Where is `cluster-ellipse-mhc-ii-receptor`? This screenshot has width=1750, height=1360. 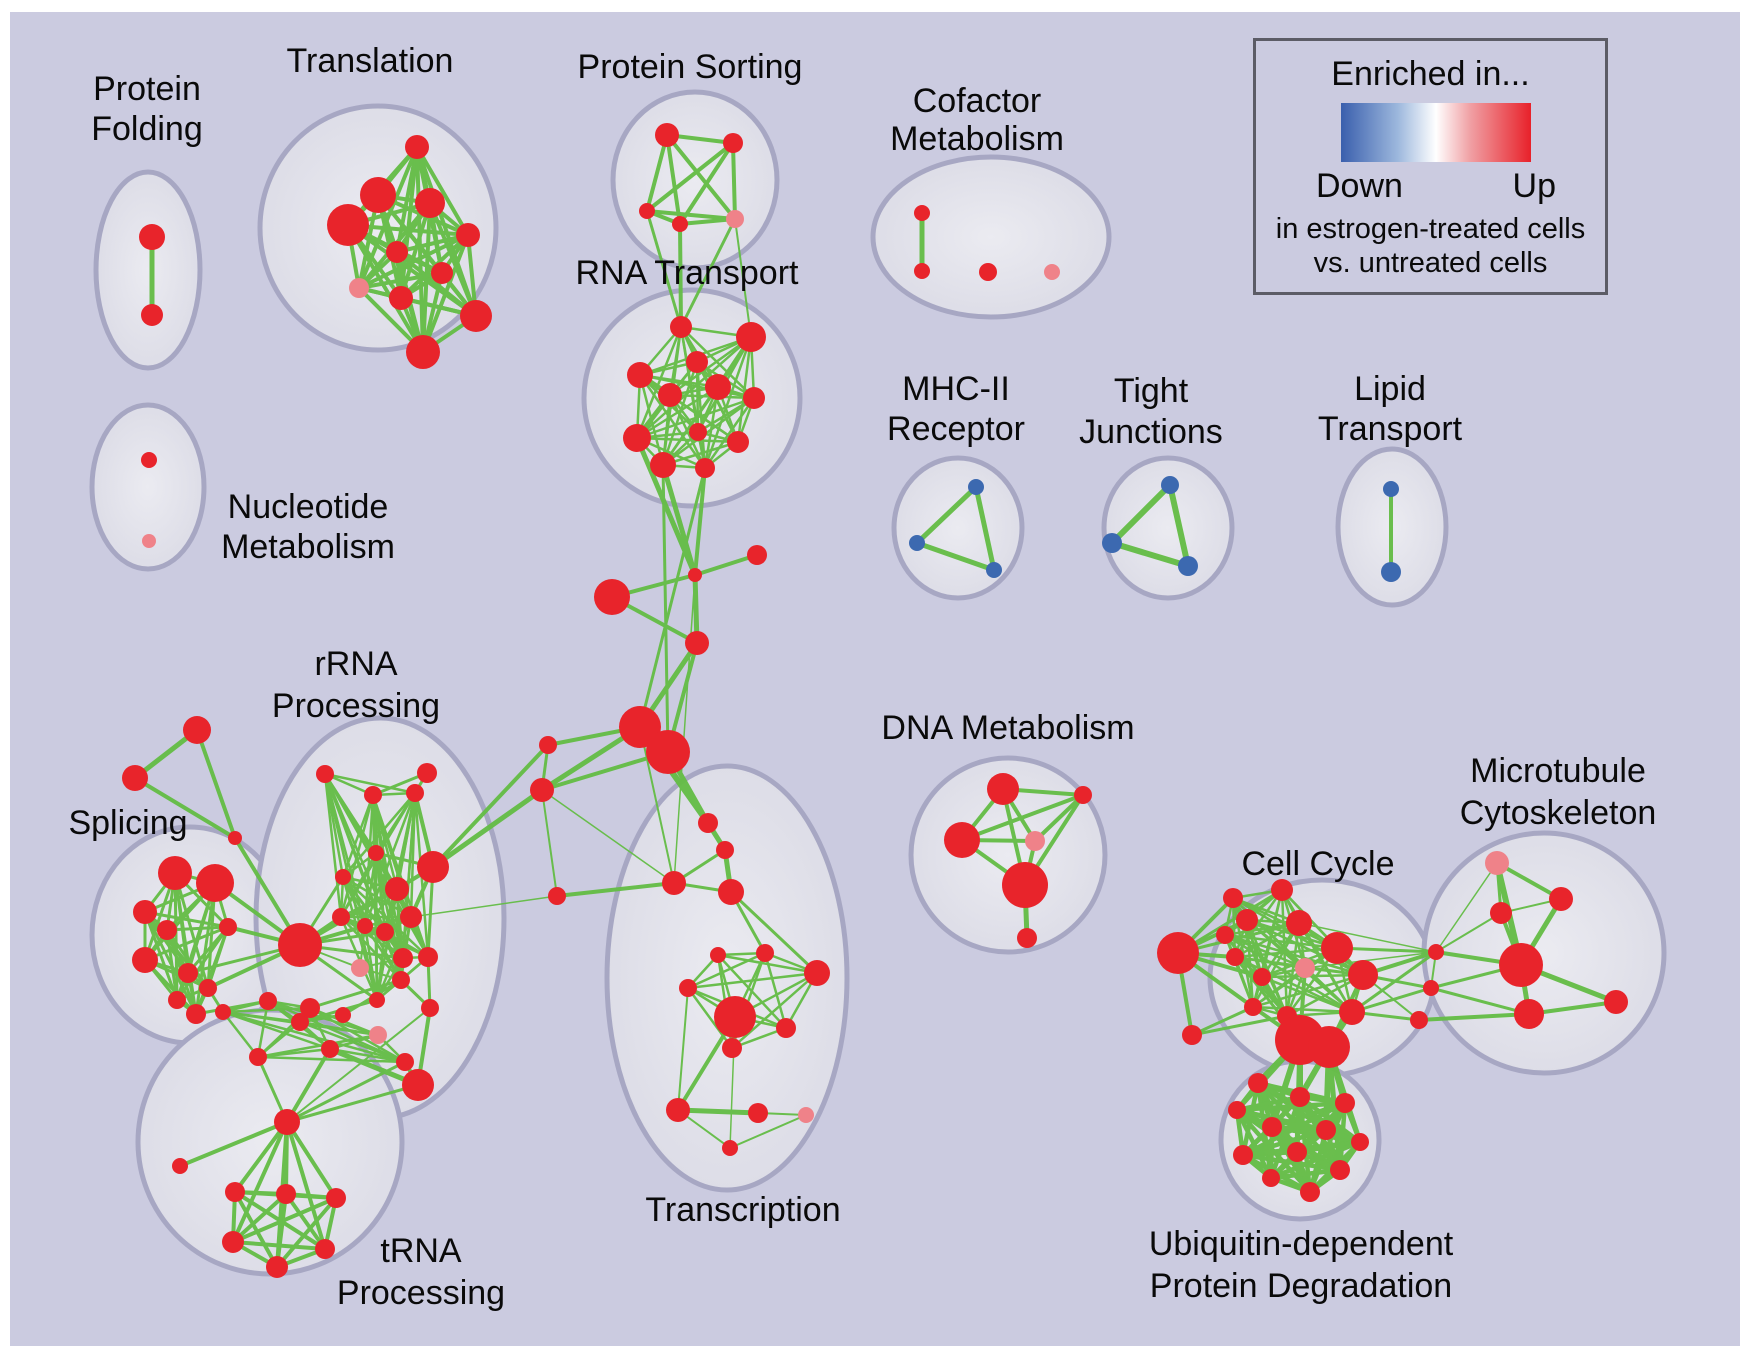
cluster-ellipse-mhc-ii-receptor is located at coordinates (958, 528).